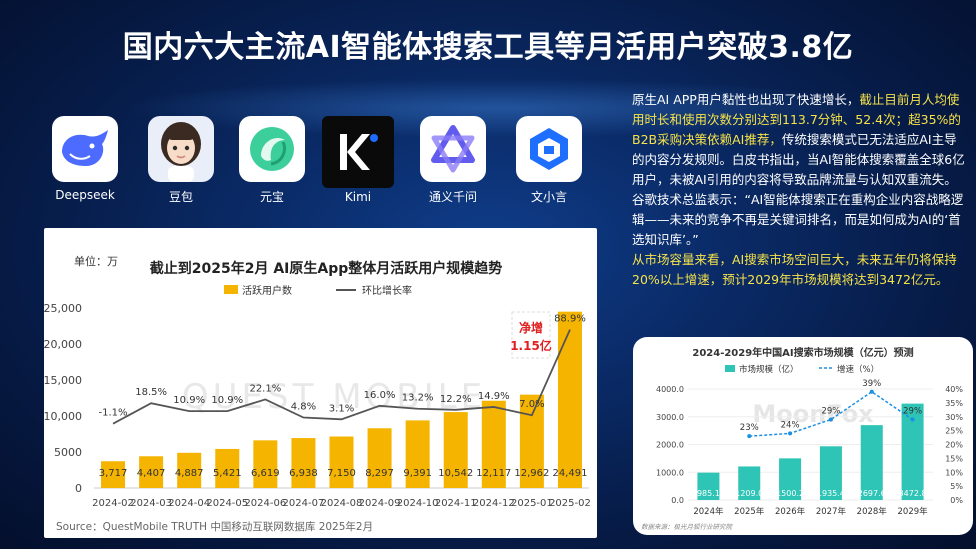 This screenshot has height=549, width=976. What do you see at coordinates (549, 149) in the screenshot?
I see `wenxiaoyan-icon` at bounding box center [549, 149].